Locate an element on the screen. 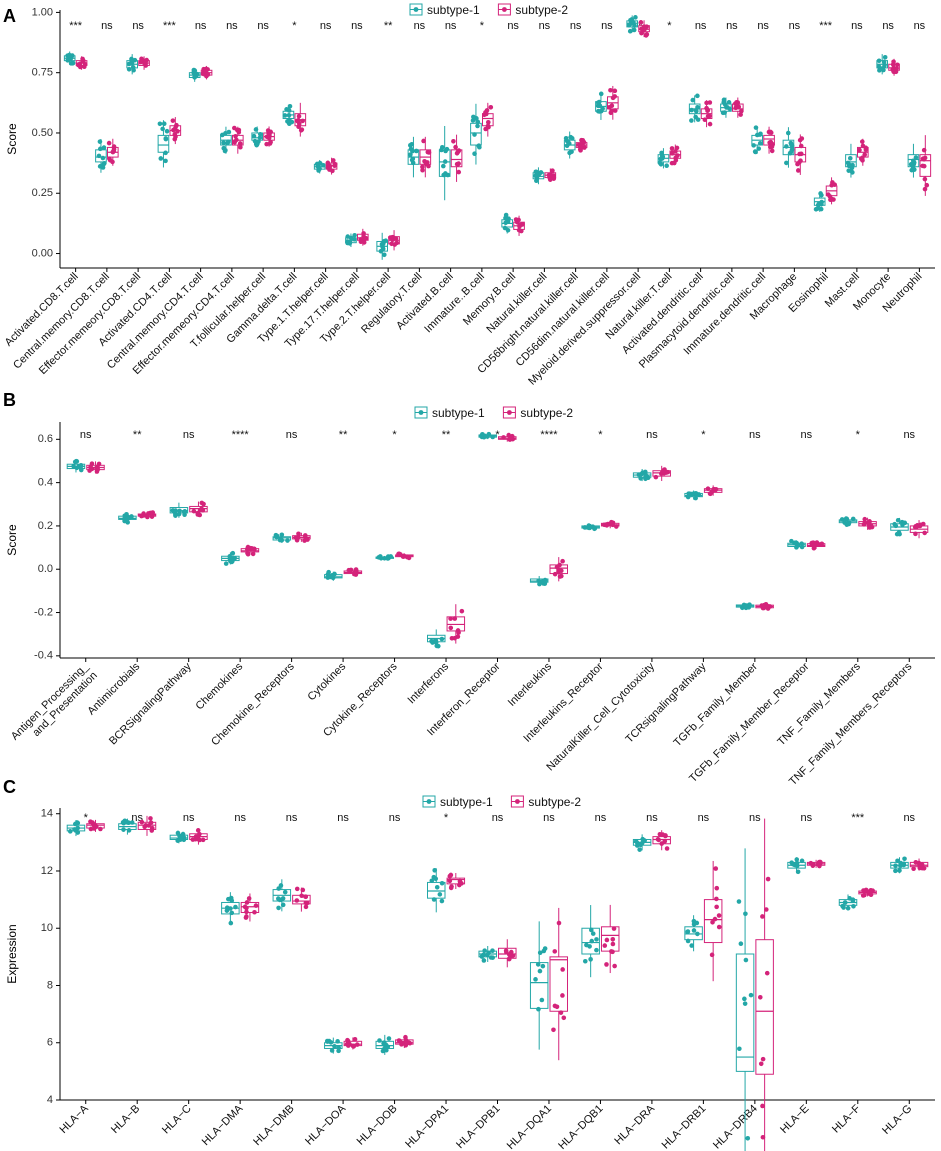 The image size is (941, 1151). significance-label: *** is located at coordinates (170, 26).